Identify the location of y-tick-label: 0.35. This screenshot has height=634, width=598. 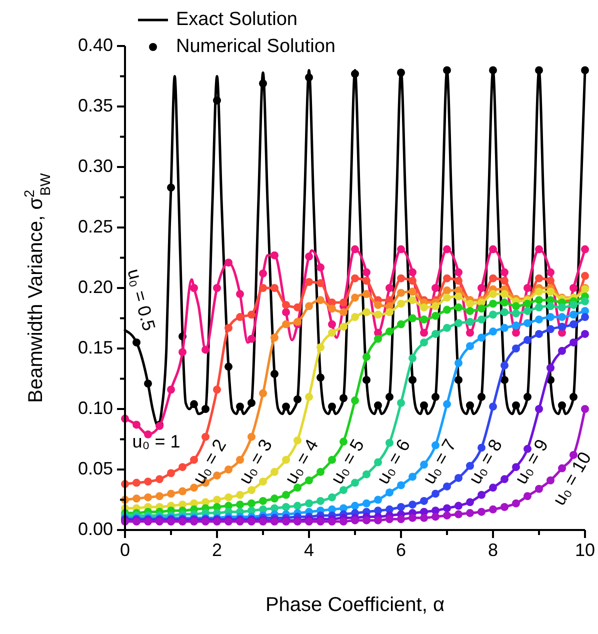
(95, 105).